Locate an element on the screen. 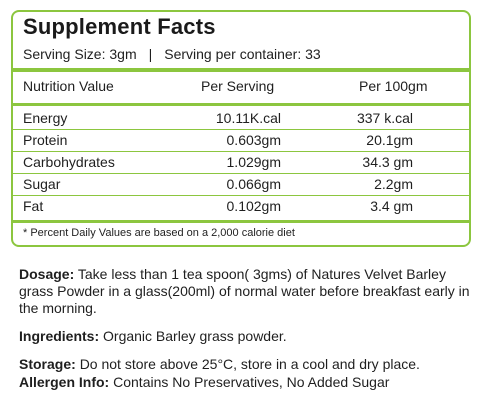 Image resolution: width=495 pixels, height=400 pixels. table-row: Sugar 0.066gm 2.2gm is located at coordinates (241, 184).